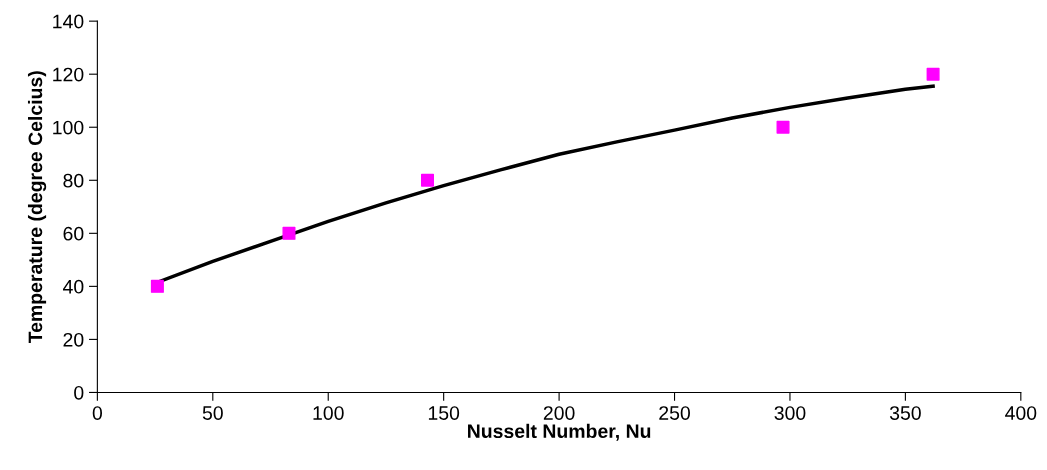 The height and width of the screenshot is (470, 1047). Describe the element at coordinates (37, 207) in the screenshot. I see `y-axis-title: Temperature (degree Celcius)` at that location.